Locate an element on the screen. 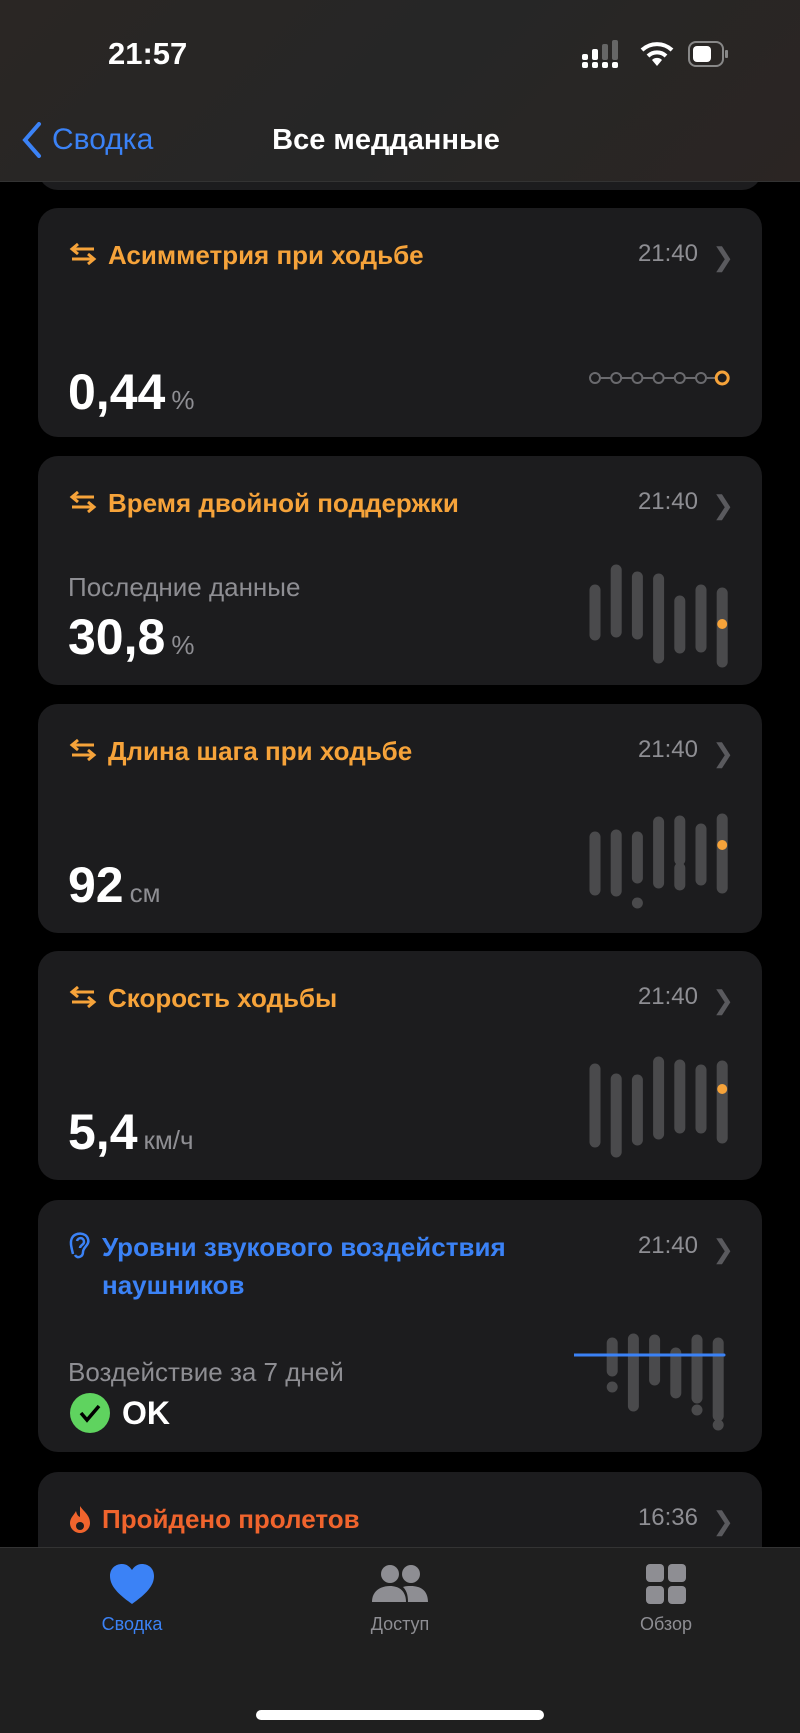 This screenshot has width=800, height=1733. ear-icon is located at coordinates (79, 1245).